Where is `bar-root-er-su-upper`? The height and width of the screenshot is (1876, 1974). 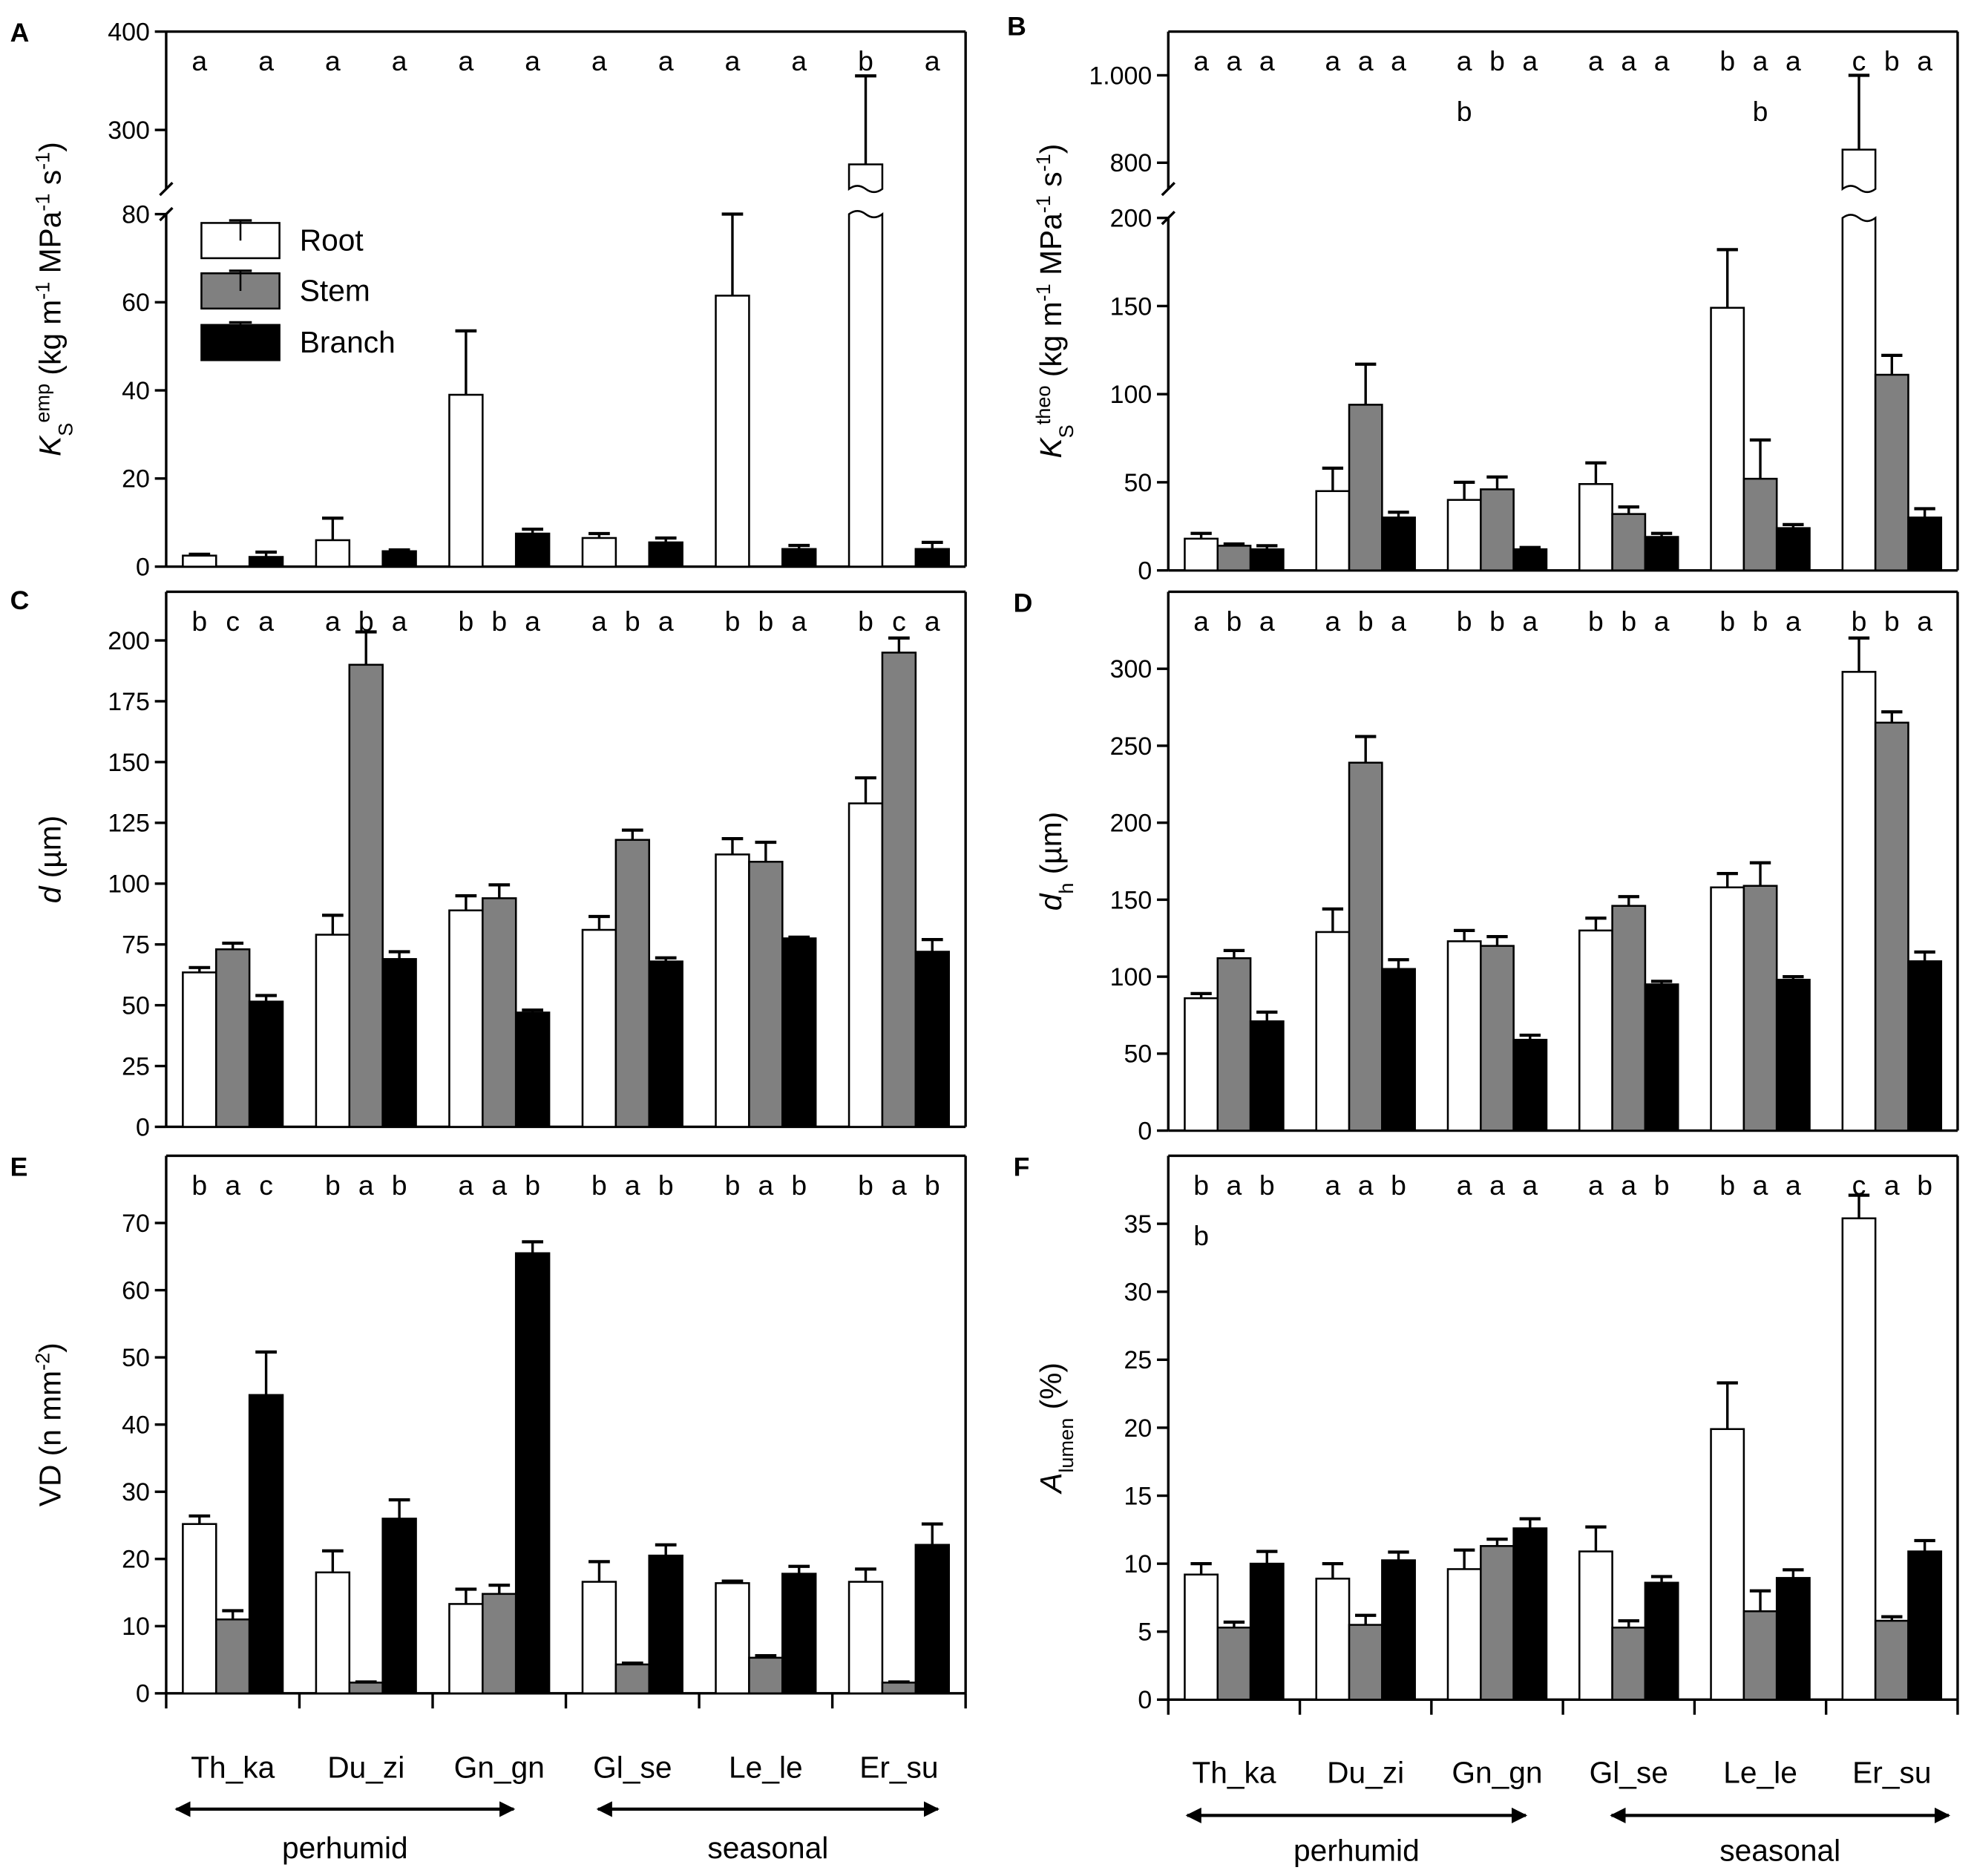
bar-root-er-su-upper is located at coordinates (1859, 171).